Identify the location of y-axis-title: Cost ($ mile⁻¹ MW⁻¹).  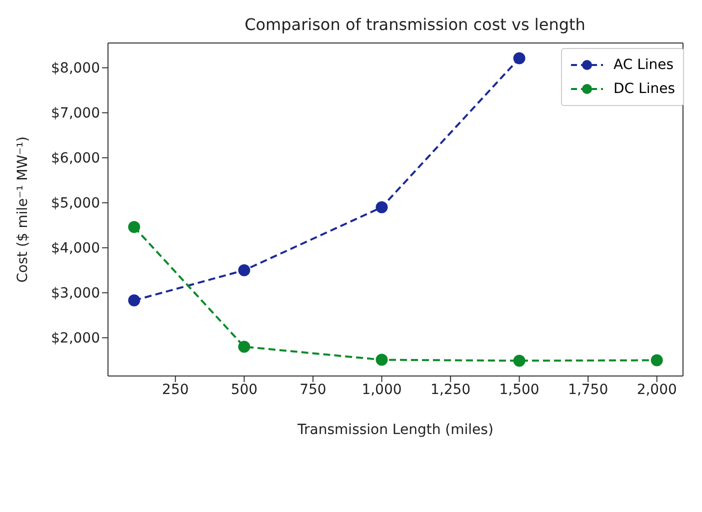
(22, 209).